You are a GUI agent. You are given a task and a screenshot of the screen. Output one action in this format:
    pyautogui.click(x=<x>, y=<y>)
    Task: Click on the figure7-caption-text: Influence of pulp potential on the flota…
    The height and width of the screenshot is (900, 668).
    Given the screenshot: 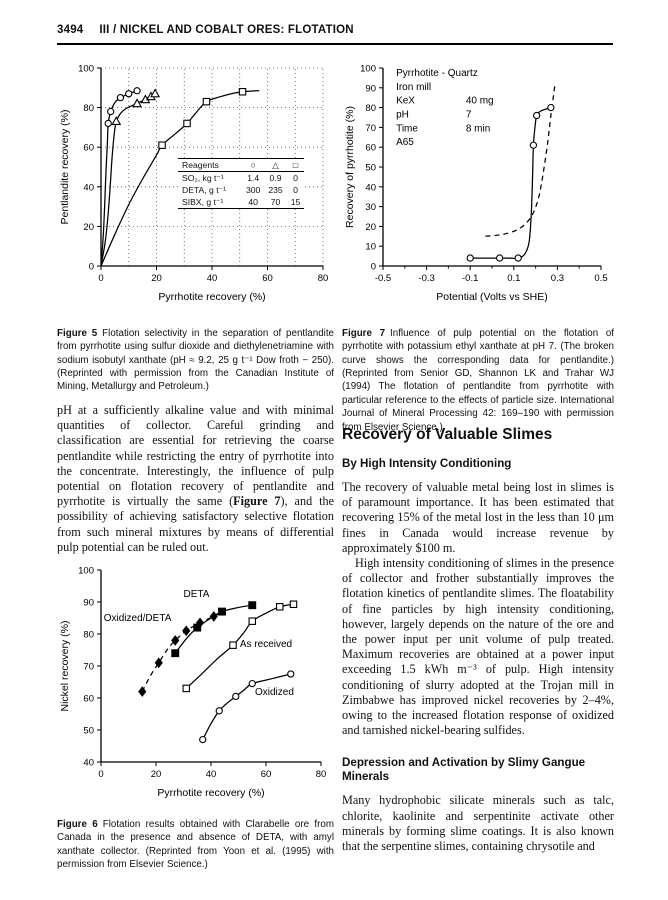 What is the action you would take?
    pyautogui.click(x=478, y=380)
    